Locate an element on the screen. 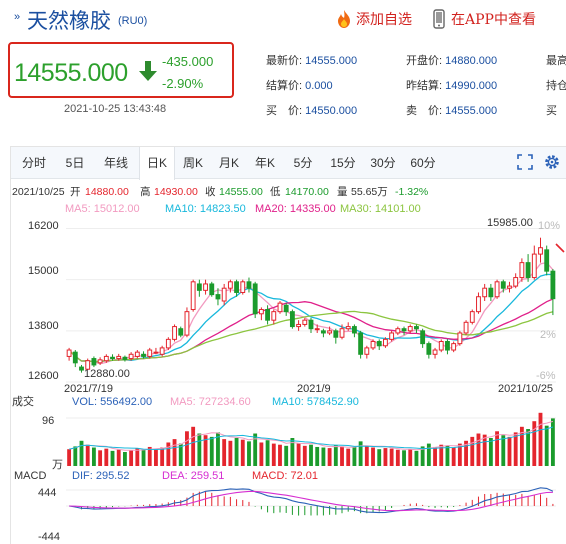  double-chevron-icon: » is located at coordinates (17, 17).